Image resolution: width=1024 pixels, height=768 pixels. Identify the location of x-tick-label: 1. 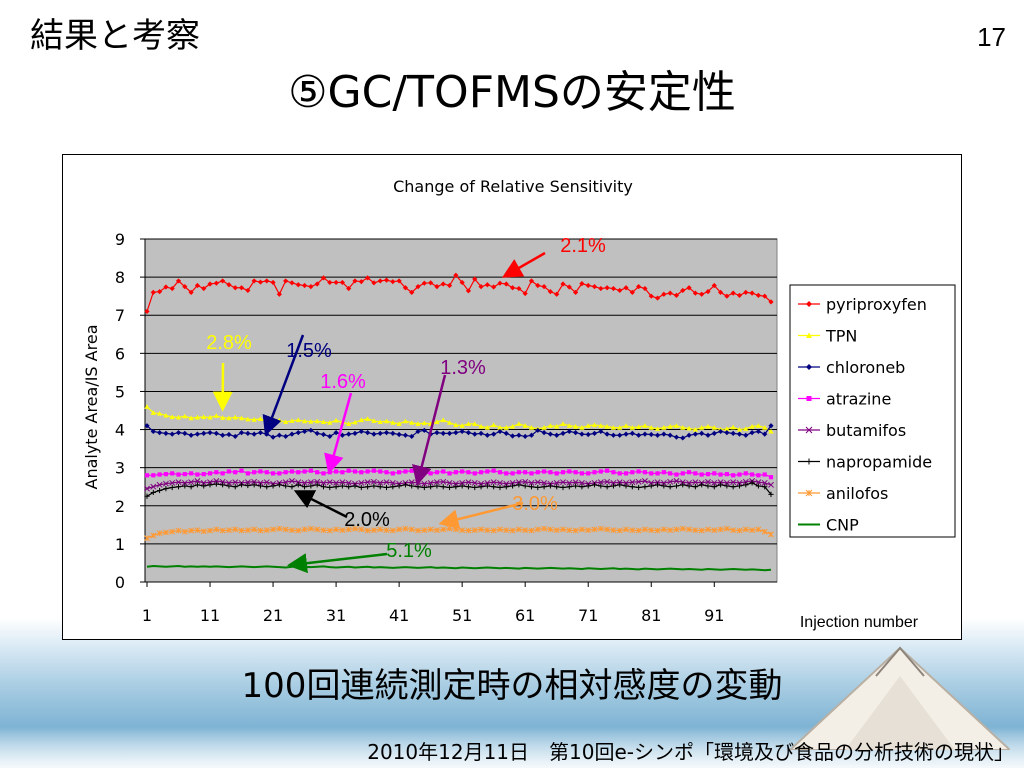
(147, 615).